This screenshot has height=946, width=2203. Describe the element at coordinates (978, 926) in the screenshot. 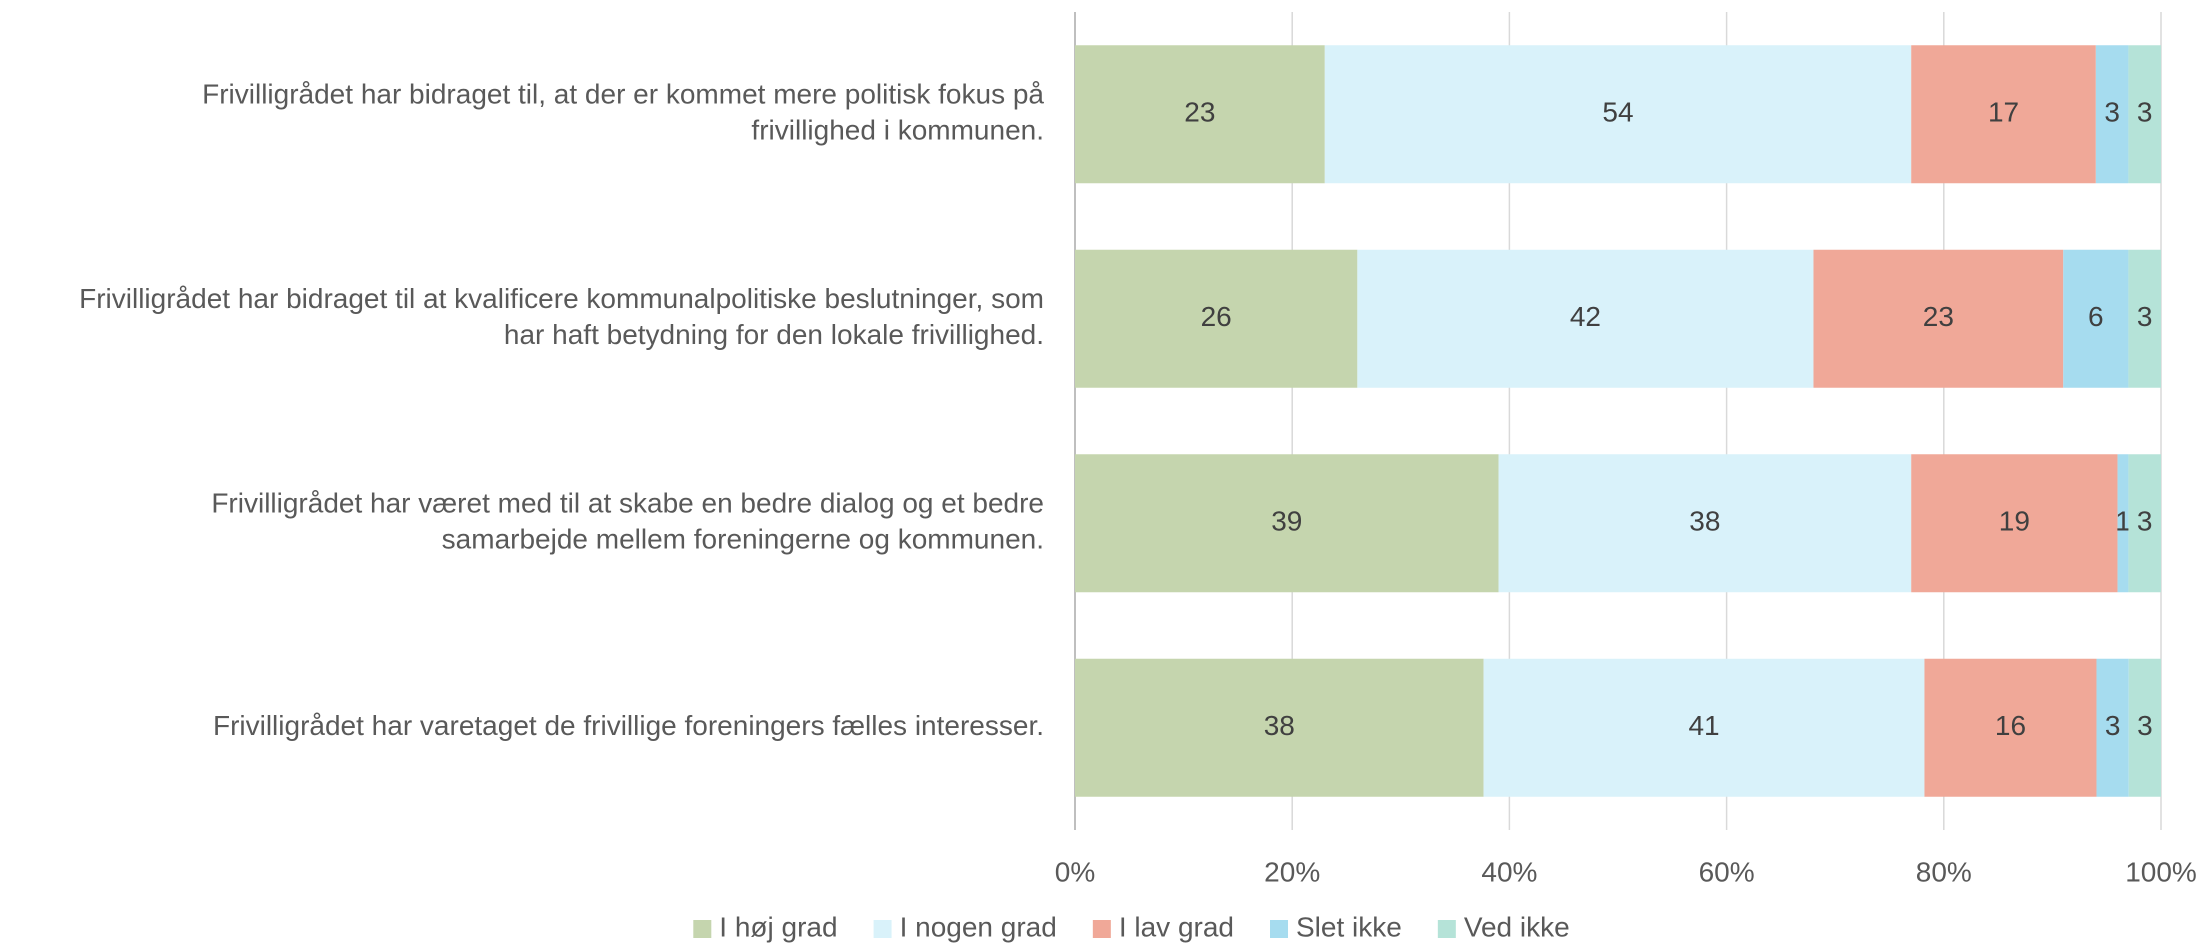

I see `legend-label: I nogen grad` at that location.